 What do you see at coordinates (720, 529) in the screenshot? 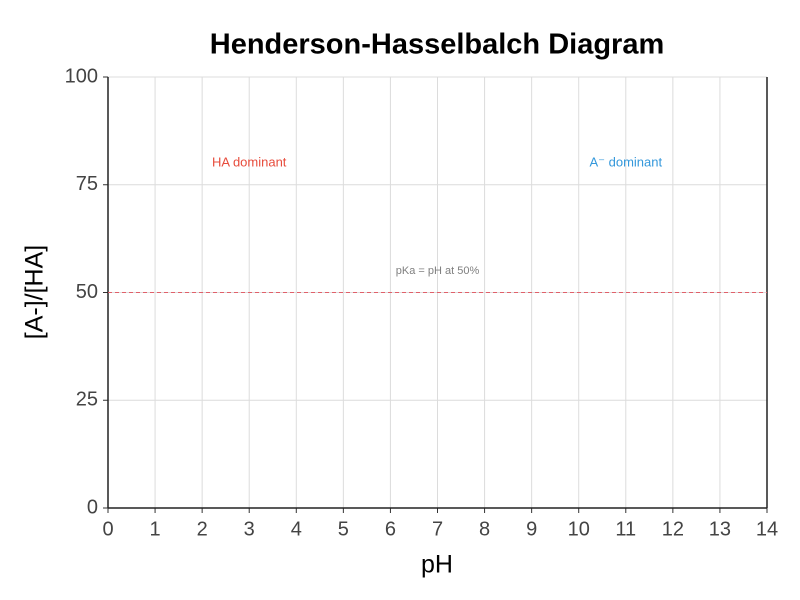
I see `x-tick-label: 13` at bounding box center [720, 529].